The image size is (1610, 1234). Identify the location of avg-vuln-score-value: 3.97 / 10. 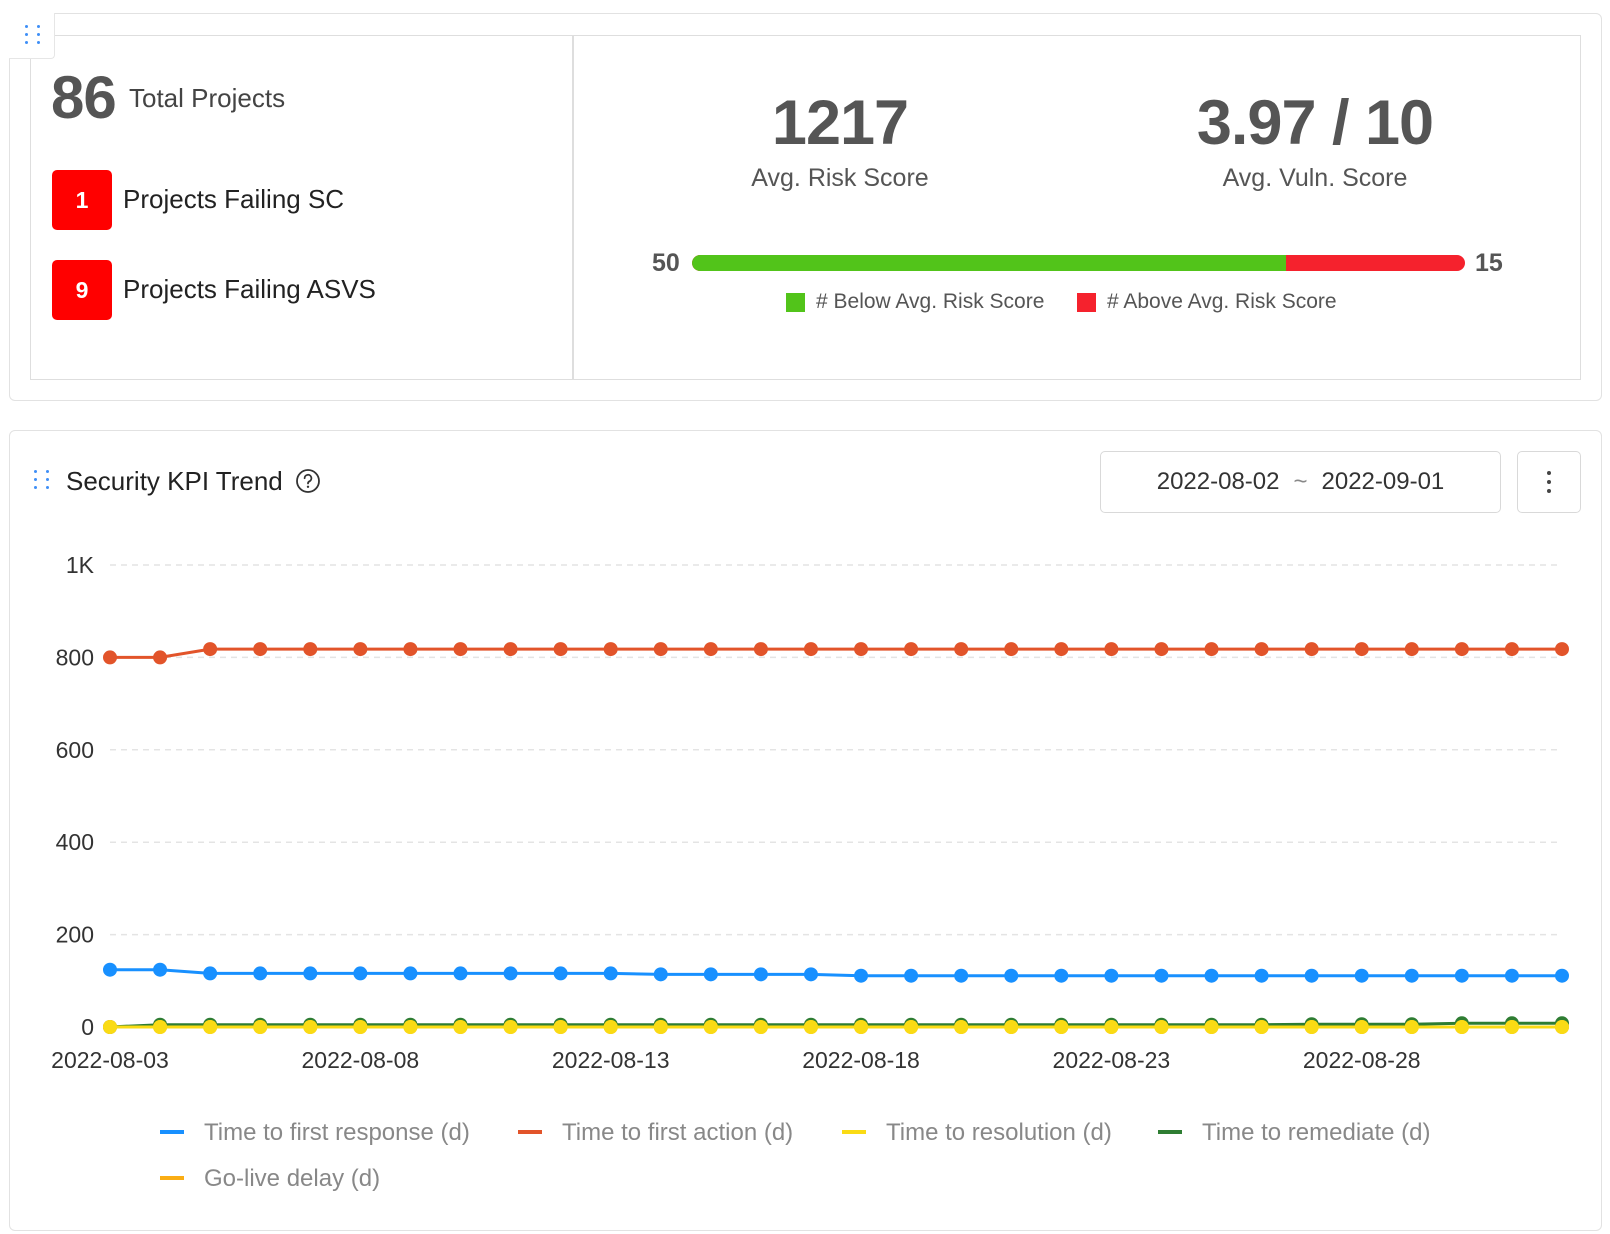
(1315, 123).